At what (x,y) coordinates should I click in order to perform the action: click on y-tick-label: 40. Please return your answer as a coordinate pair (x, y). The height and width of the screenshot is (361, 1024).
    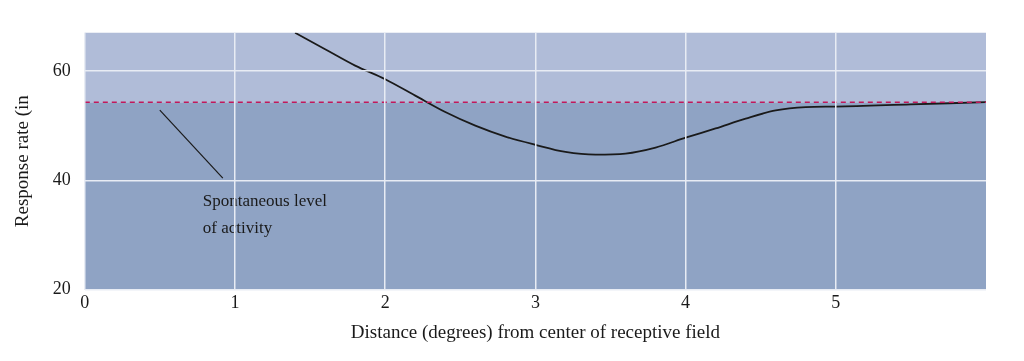
    Looking at the image, I should click on (61, 179).